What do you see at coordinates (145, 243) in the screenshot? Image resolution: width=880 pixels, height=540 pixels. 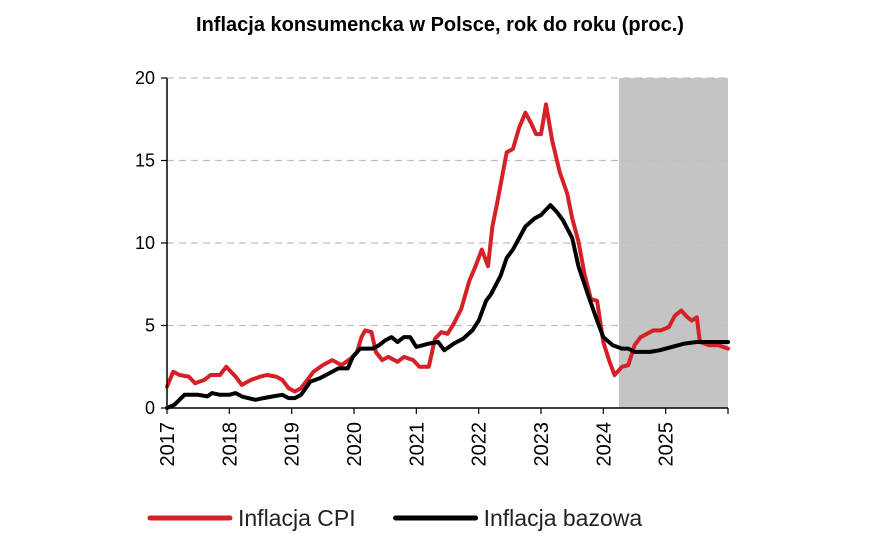 I see `y-tick-label: 10` at bounding box center [145, 243].